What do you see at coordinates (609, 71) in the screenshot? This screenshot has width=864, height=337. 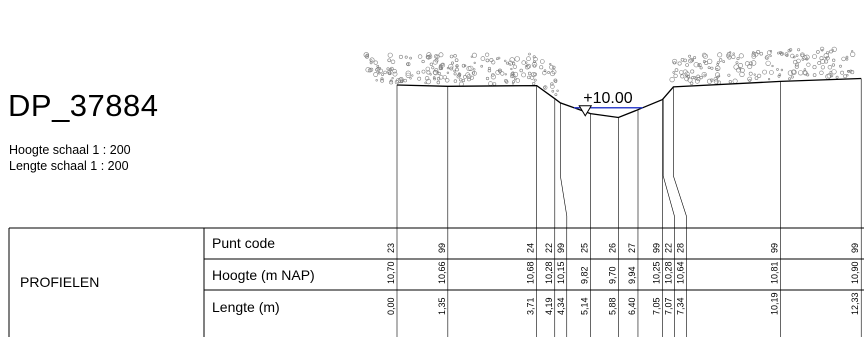 I see `vegetation-hatch` at bounding box center [609, 71].